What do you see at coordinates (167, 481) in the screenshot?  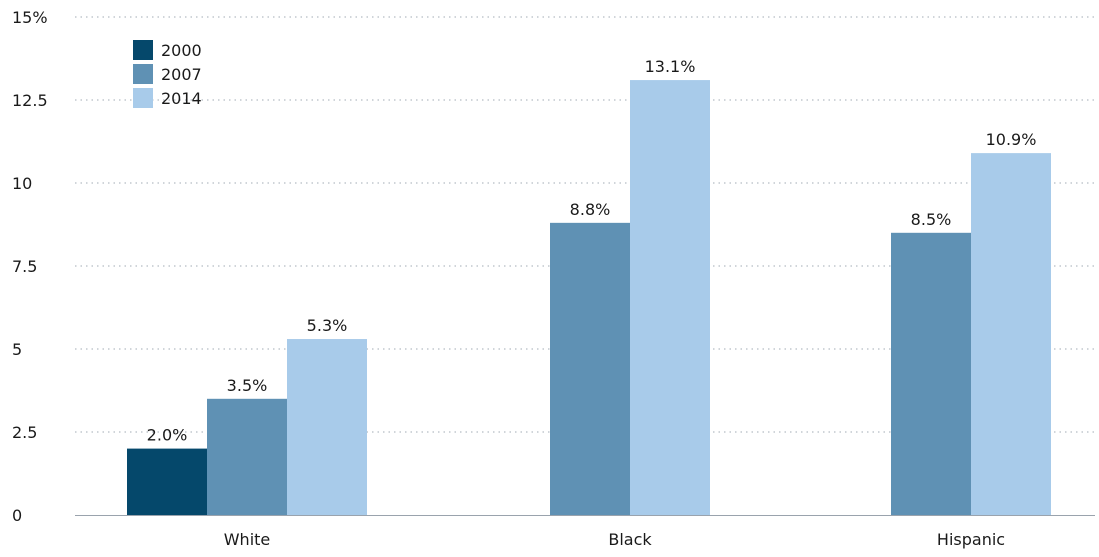 I see `bar-white-2000` at bounding box center [167, 481].